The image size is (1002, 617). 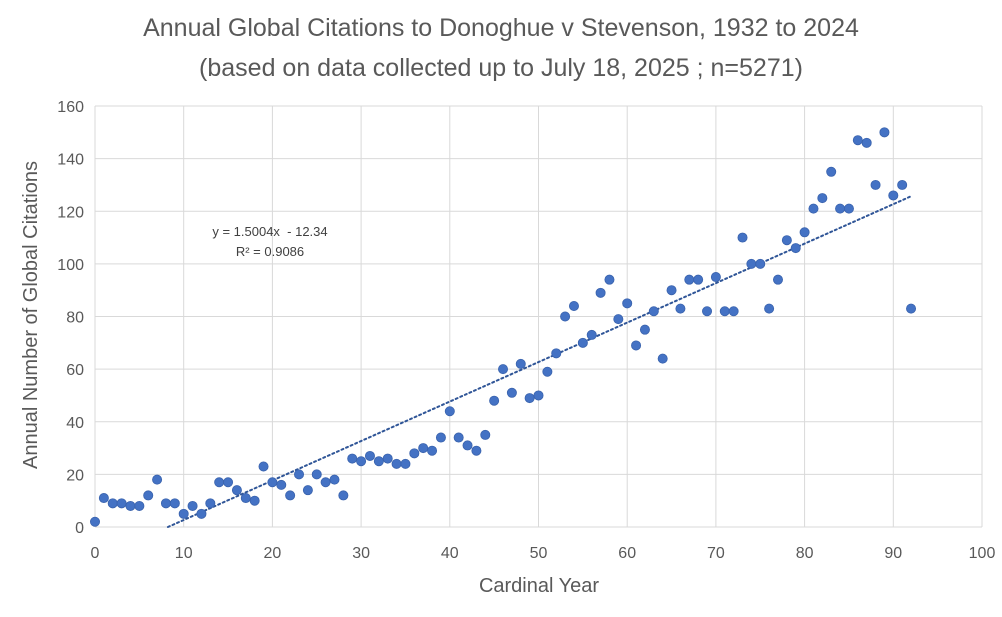 I want to click on x-tick-label: 10, so click(x=184, y=553).